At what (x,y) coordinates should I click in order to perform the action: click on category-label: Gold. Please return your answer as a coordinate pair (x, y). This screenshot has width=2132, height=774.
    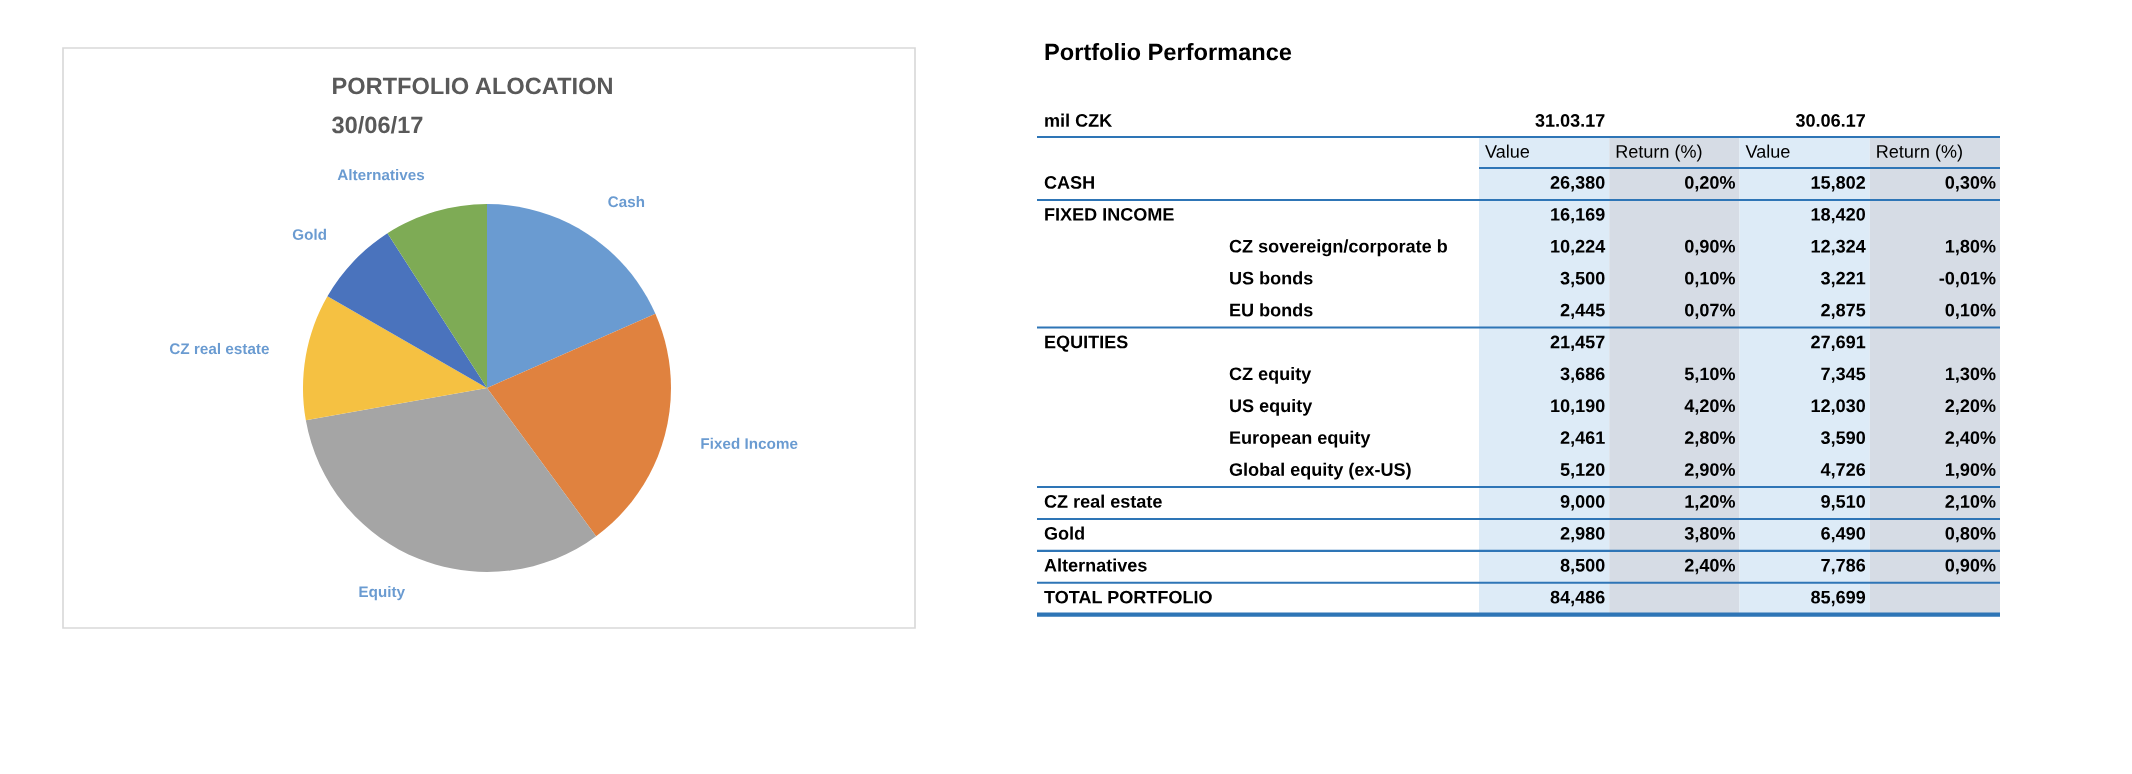
    Looking at the image, I should click on (1064, 533).